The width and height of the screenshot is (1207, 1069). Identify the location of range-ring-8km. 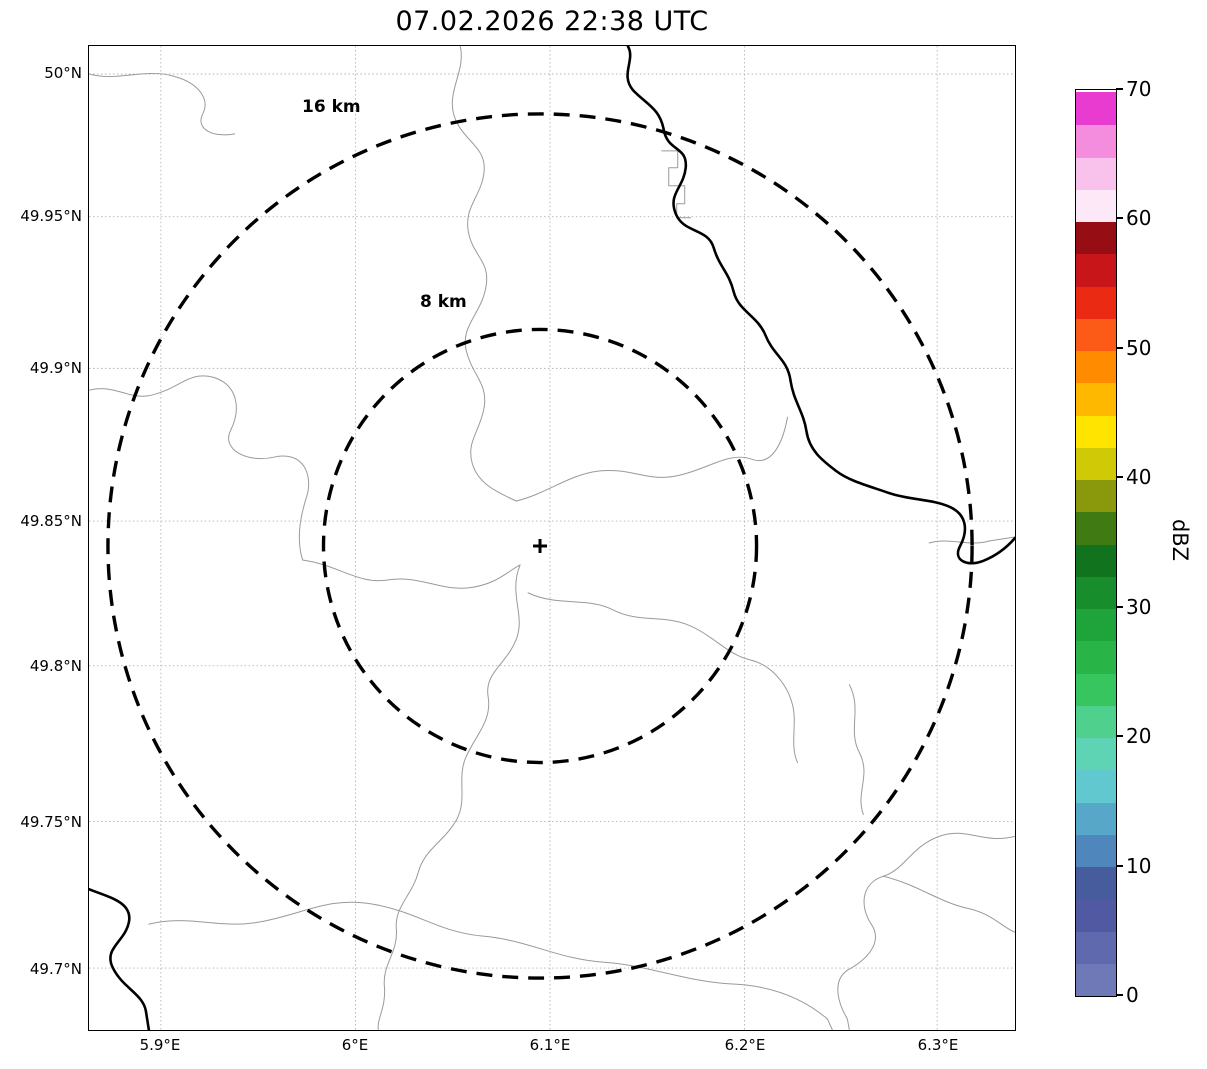
(540, 546).